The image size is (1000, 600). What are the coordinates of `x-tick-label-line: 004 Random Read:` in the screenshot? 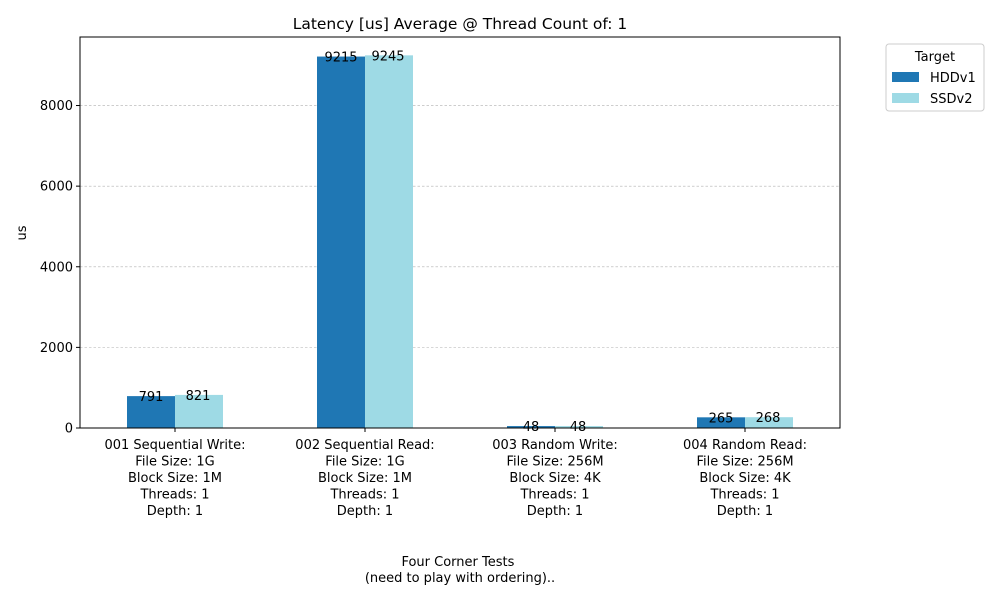 It's located at (745, 445).